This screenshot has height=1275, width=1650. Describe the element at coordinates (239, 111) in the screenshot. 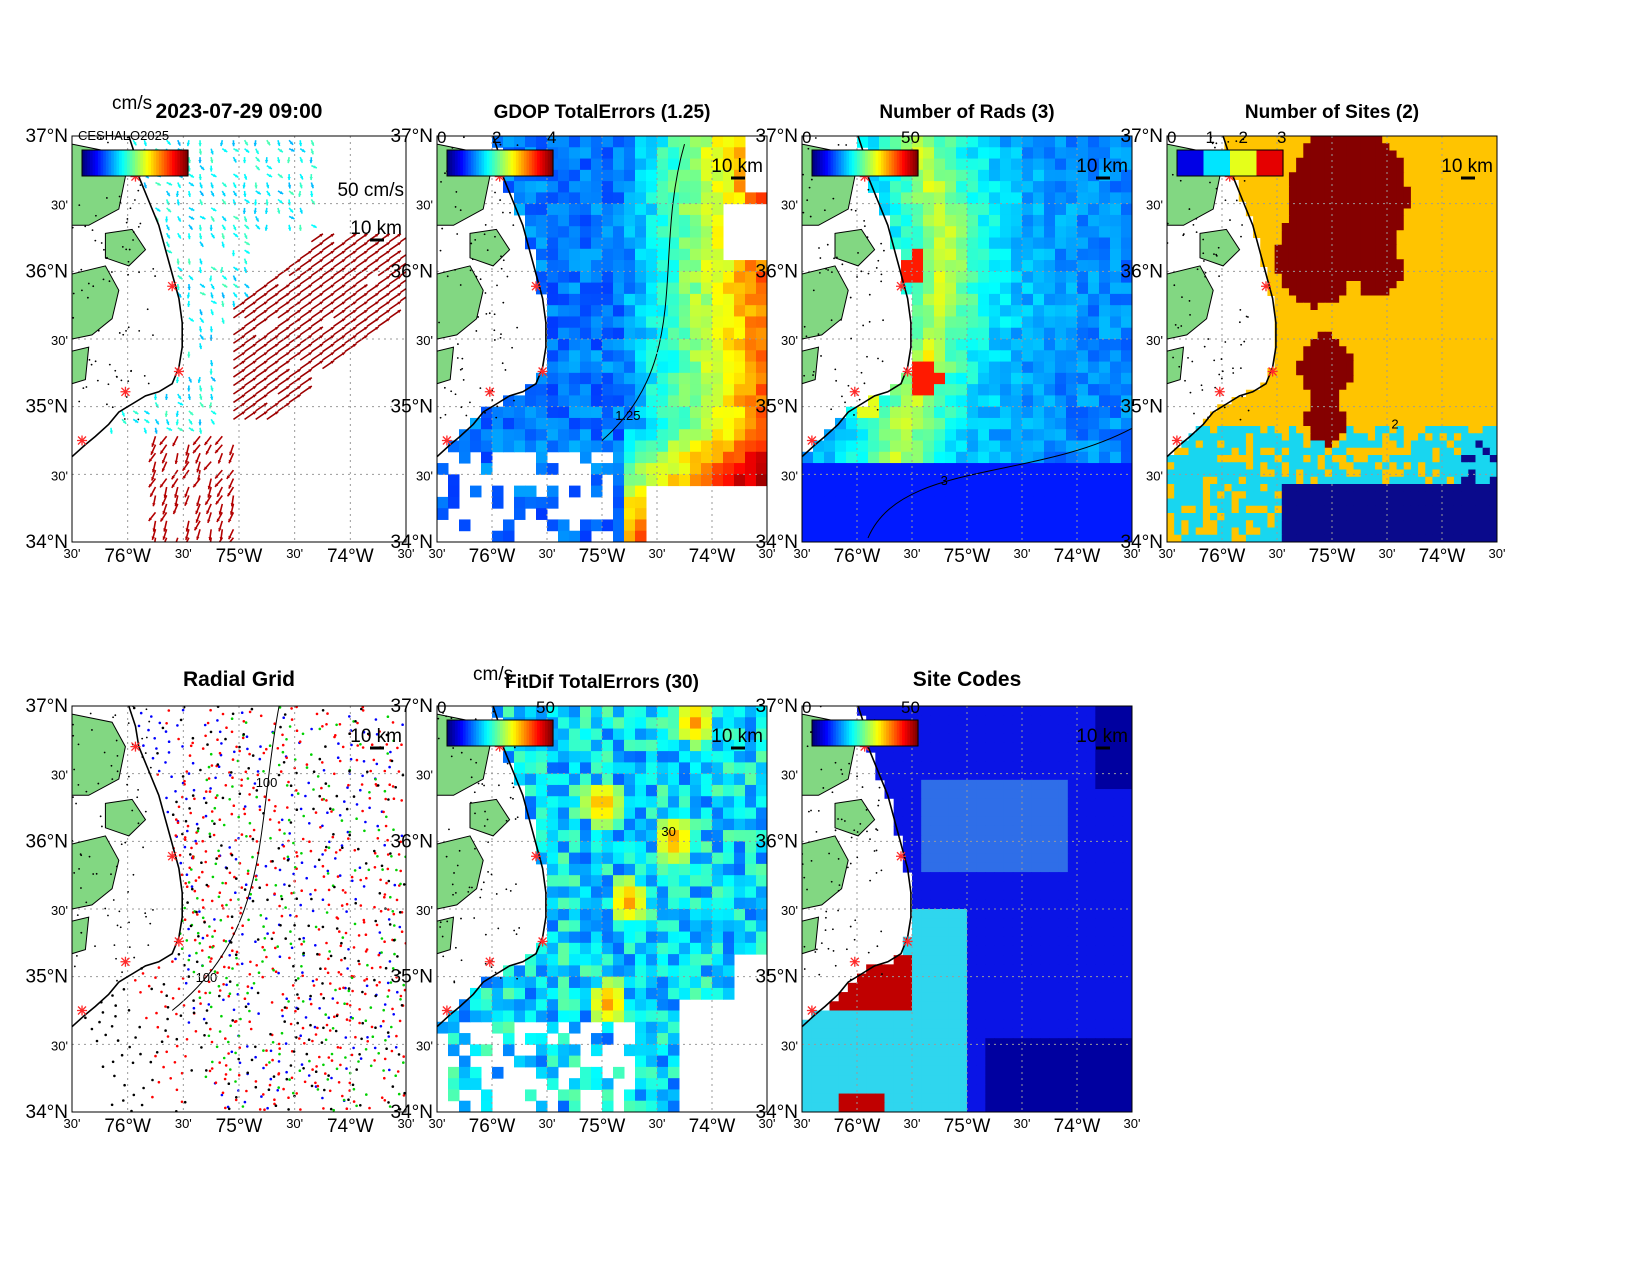

I see `panel-title: 2023-07-29 09:00` at that location.